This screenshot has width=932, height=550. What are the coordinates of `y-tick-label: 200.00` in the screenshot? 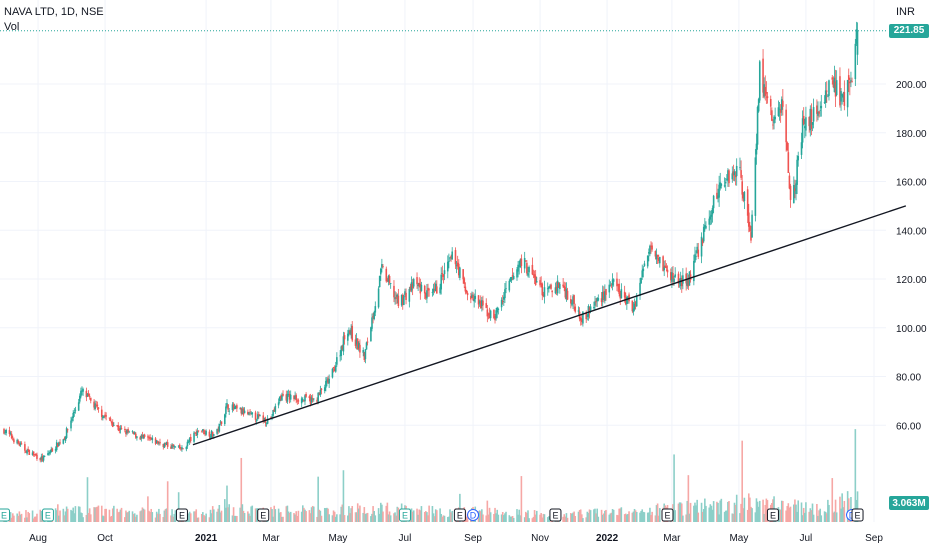 It's located at (911, 85).